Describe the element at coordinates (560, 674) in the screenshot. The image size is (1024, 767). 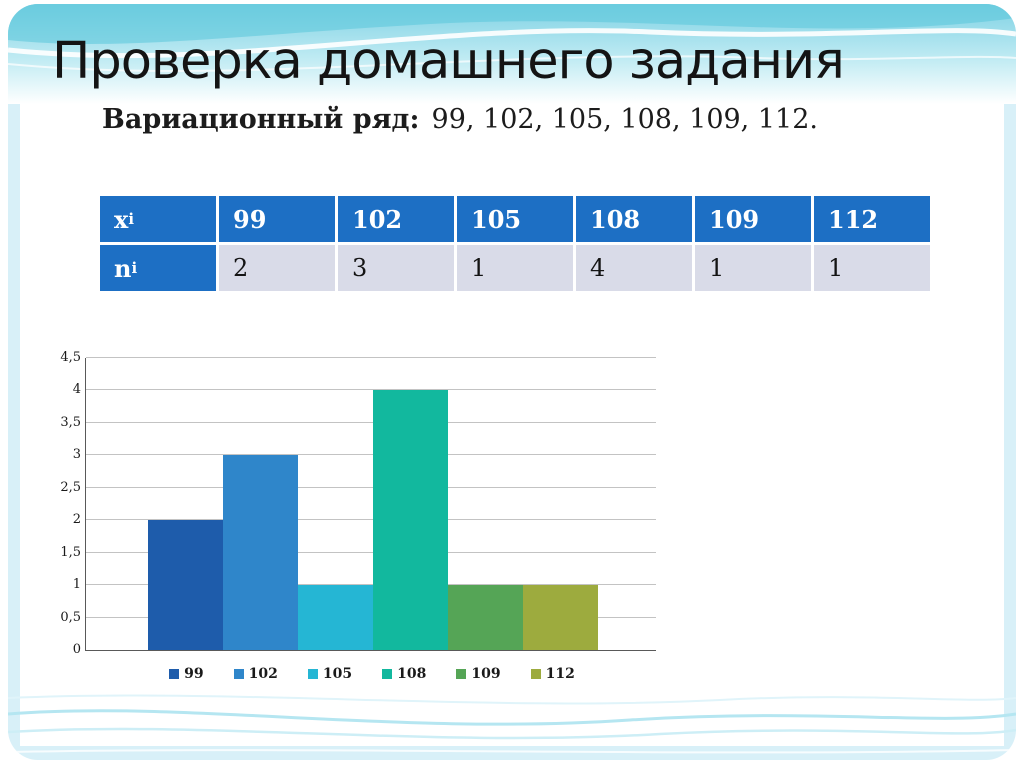
I see `legend-label: 112` at that location.